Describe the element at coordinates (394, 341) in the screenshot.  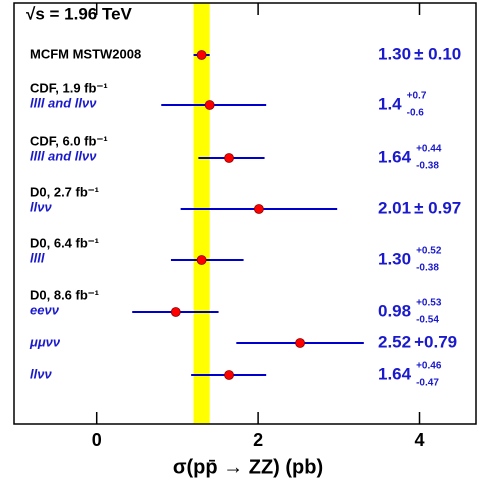
I see `value-label: 2.52` at that location.